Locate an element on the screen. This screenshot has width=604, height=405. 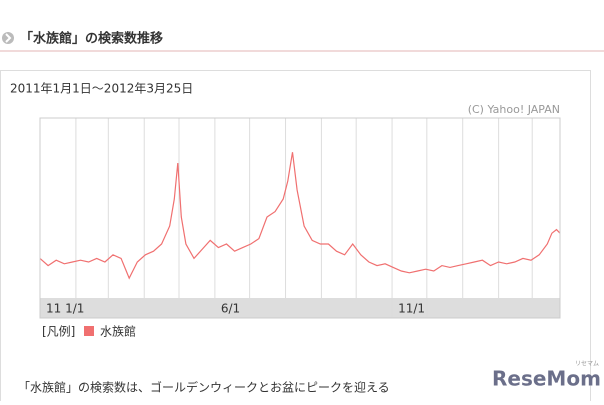
legend-swatch is located at coordinates (89, 331).